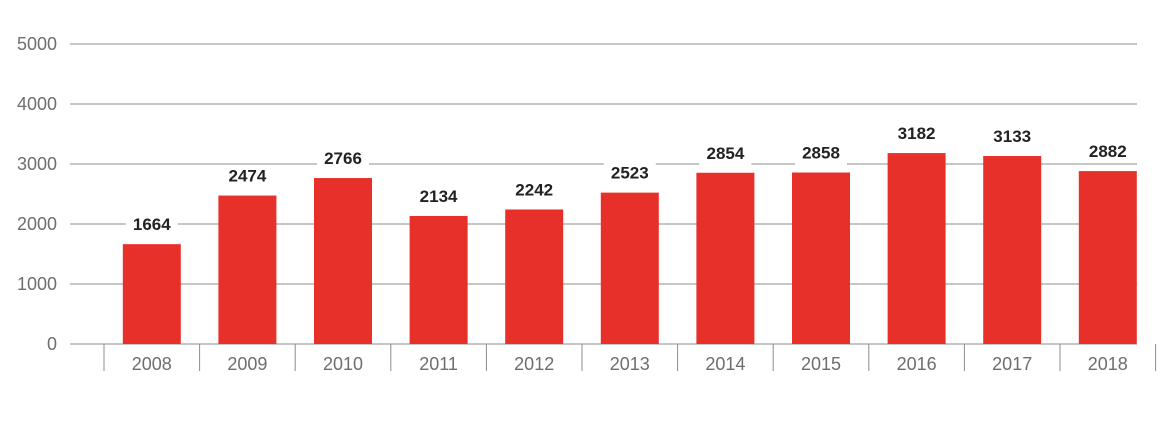  I want to click on y-tick-label: 4000, so click(37, 104).